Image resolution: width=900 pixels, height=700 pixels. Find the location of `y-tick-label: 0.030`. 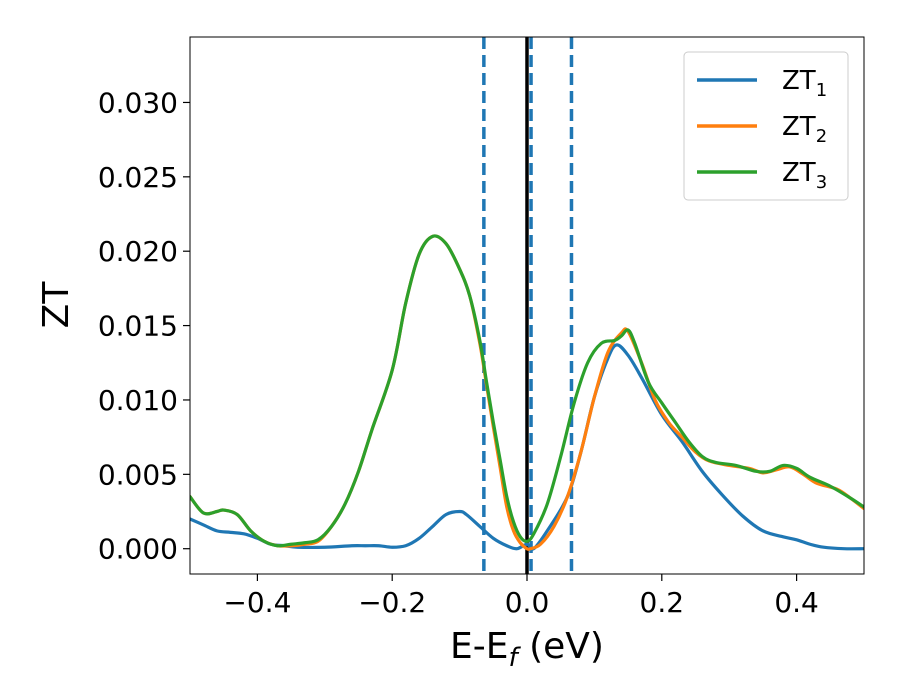

y-tick-label: 0.030 is located at coordinates (138, 102).